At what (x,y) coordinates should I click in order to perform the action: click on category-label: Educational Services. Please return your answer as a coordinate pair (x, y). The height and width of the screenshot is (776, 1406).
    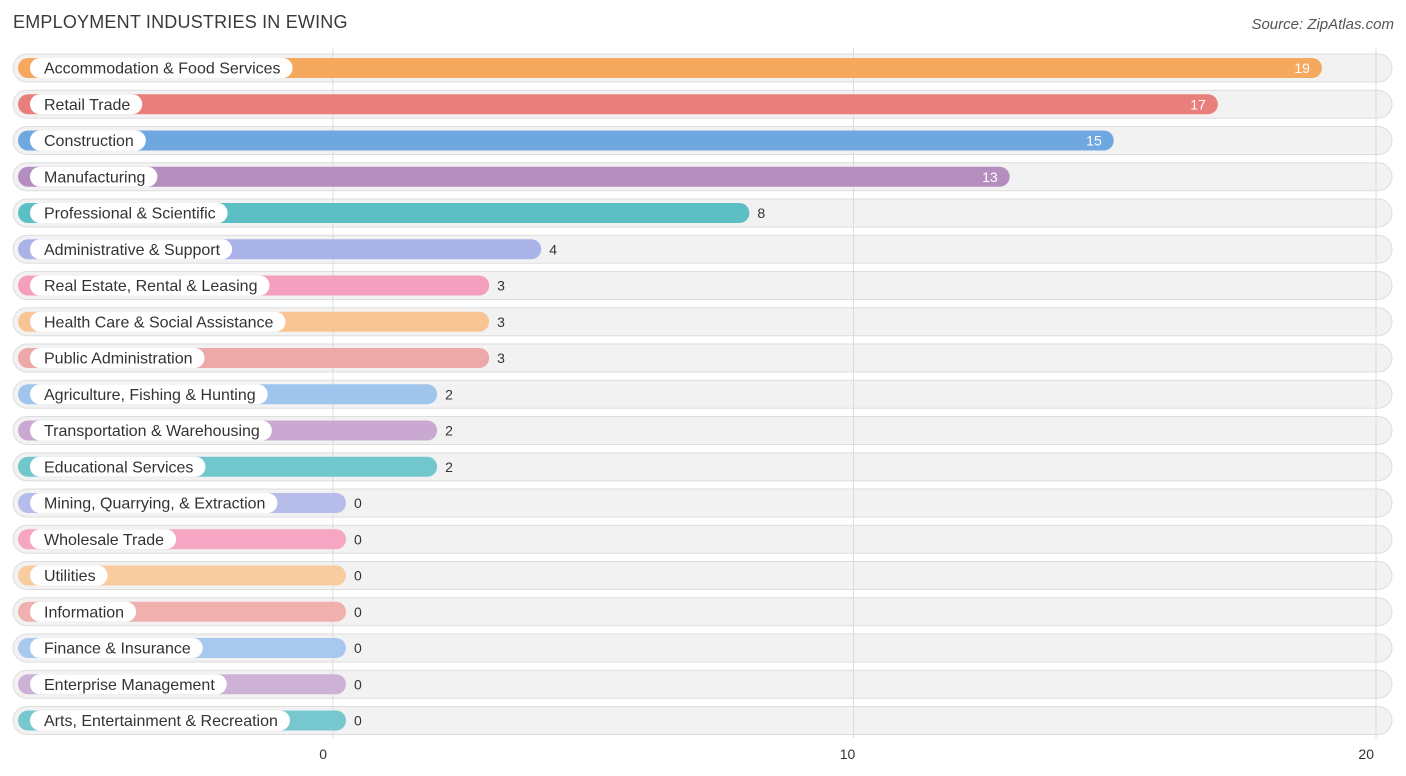
    Looking at the image, I should click on (118, 467).